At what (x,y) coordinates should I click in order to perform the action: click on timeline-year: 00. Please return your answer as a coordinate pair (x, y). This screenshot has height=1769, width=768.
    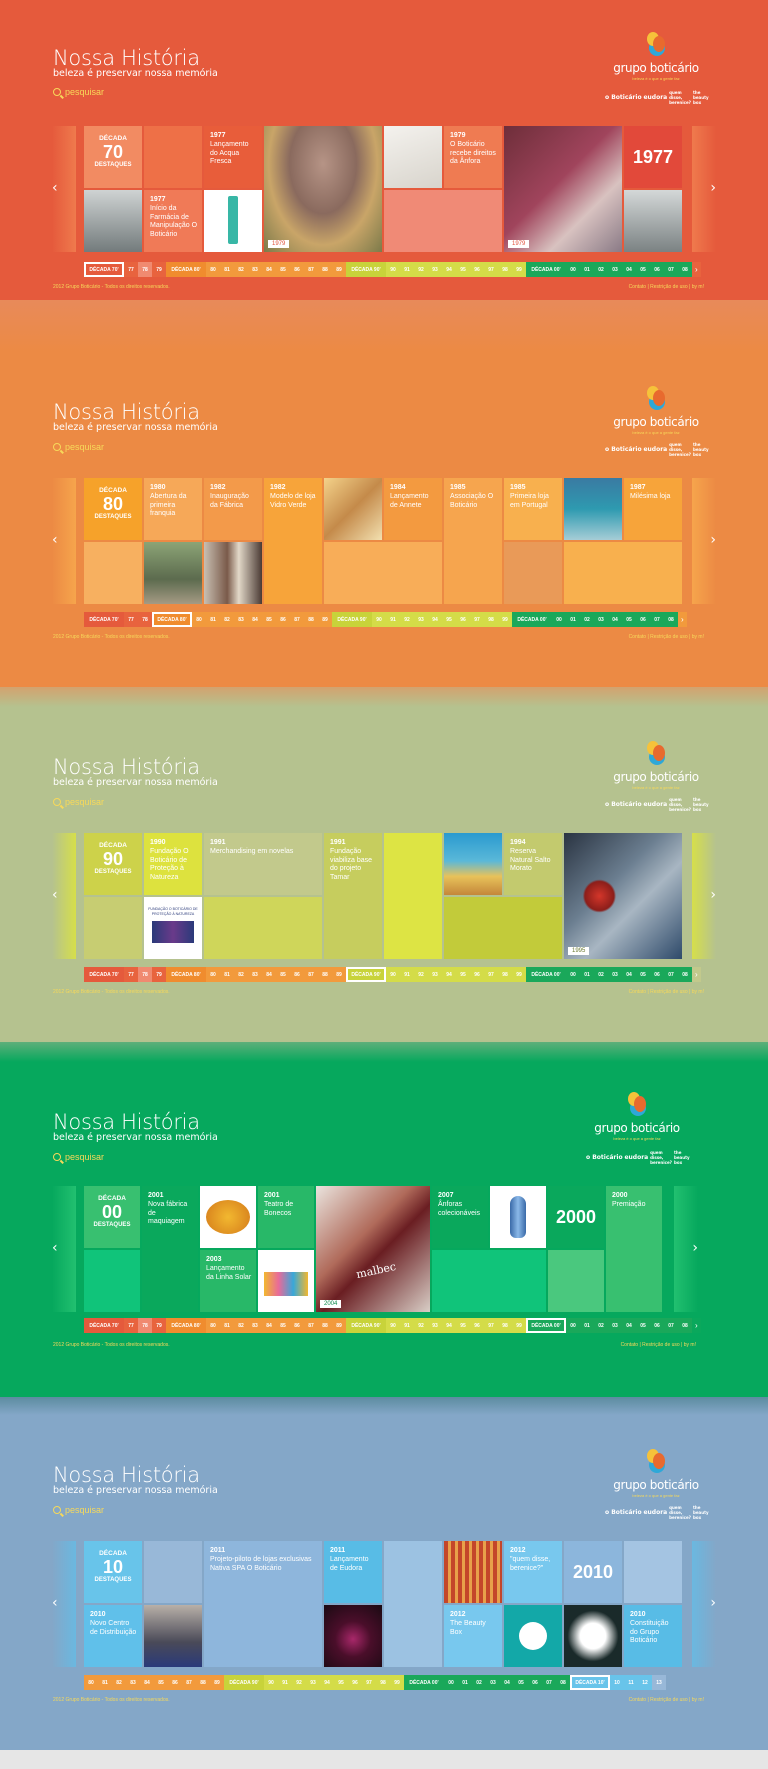
    Looking at the image, I should click on (559, 619).